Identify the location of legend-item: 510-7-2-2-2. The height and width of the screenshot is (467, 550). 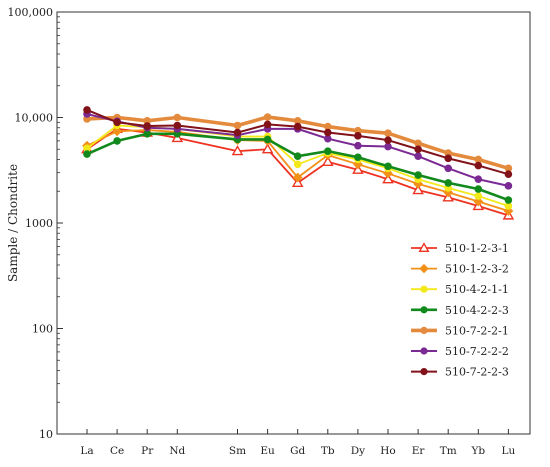
(460, 351).